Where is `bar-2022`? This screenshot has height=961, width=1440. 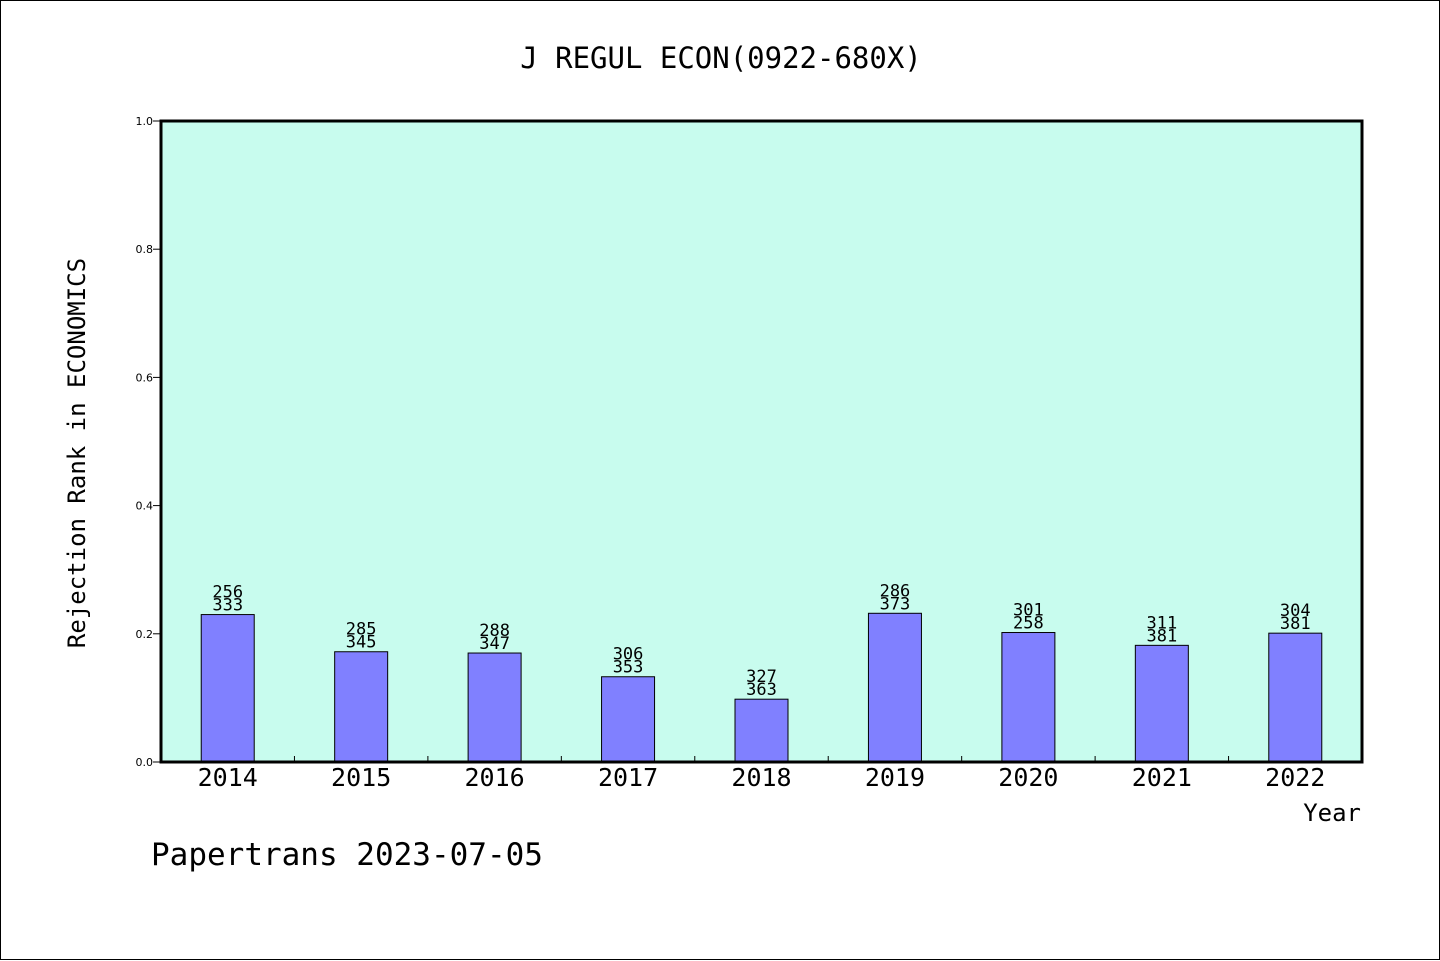
bar-2022 is located at coordinates (1295, 697).